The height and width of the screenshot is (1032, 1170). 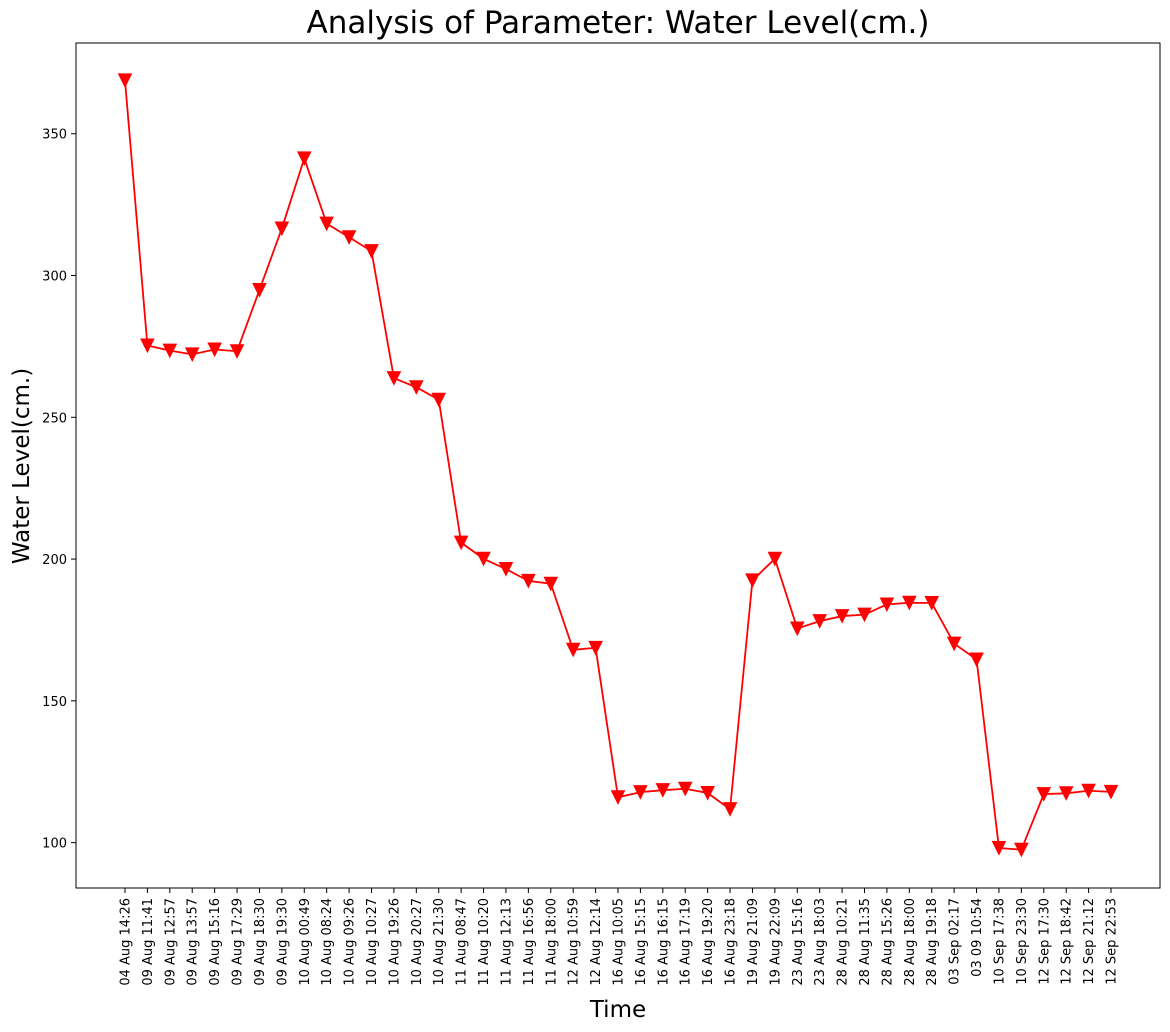 What do you see at coordinates (910, 942) in the screenshot?
I see `x-tick-label: 28 Aug 18:00` at bounding box center [910, 942].